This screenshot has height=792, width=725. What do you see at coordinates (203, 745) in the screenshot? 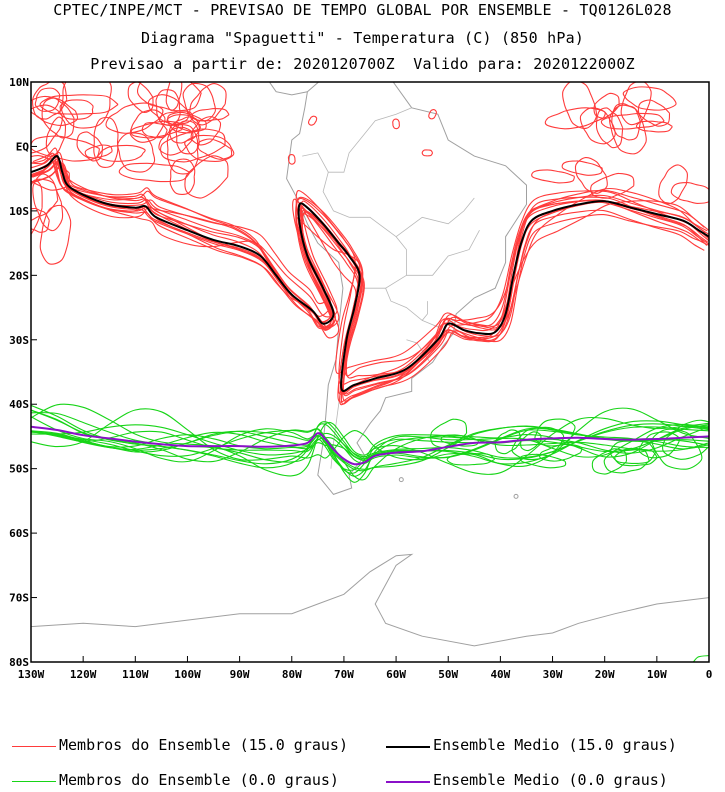
I see `legend-member-15-label: Membros do Ensemble (15.0 graus)` at bounding box center [203, 745].